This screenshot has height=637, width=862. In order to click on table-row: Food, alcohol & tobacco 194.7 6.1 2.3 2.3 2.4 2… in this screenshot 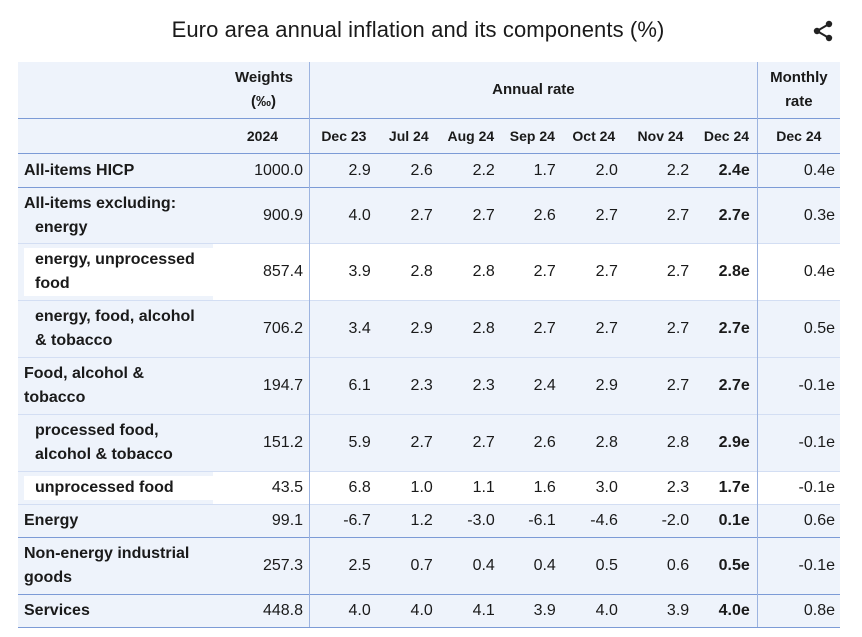, I will do `click(429, 386)`.